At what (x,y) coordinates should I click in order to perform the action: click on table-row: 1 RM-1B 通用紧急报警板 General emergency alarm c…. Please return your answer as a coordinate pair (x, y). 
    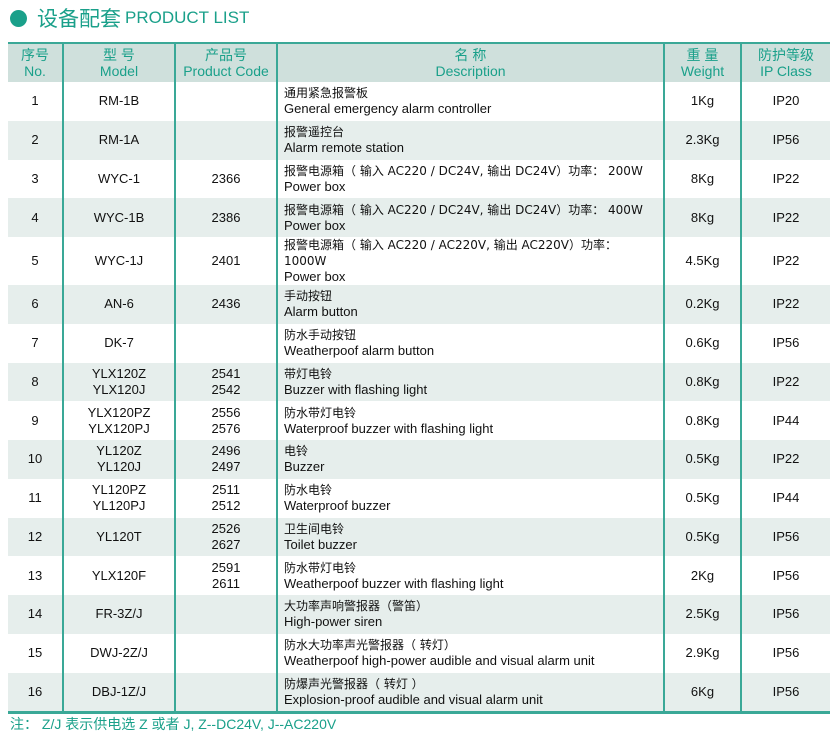
    Looking at the image, I should click on (419, 101).